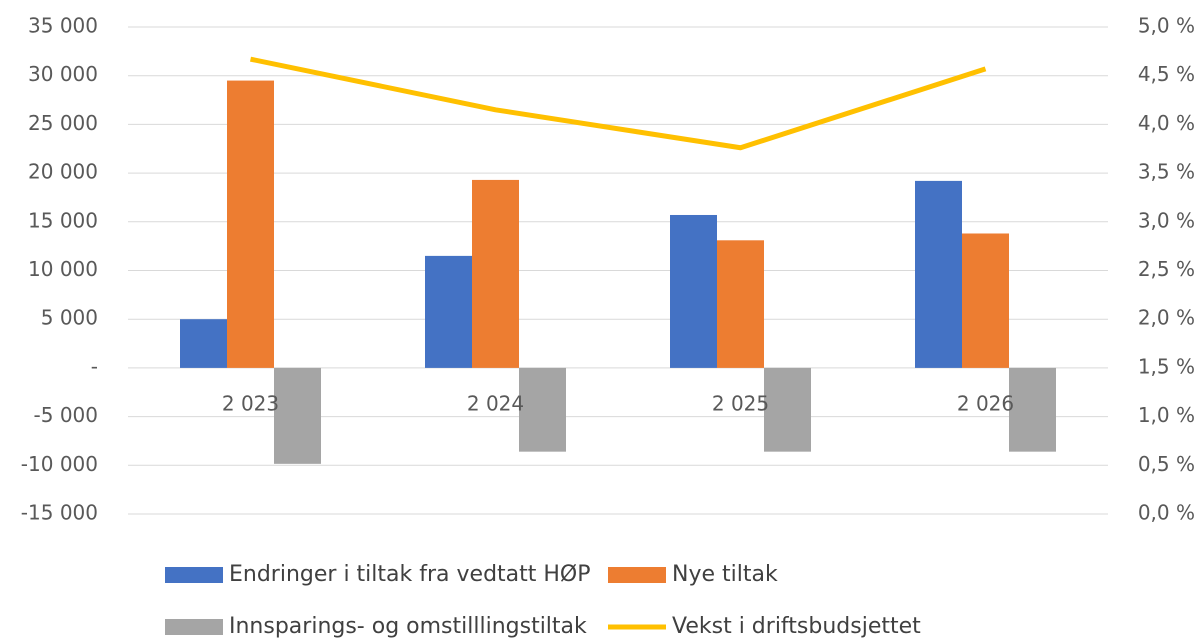 The width and height of the screenshot is (1201, 639). What do you see at coordinates (618, 103) in the screenshot?
I see `line` at bounding box center [618, 103].